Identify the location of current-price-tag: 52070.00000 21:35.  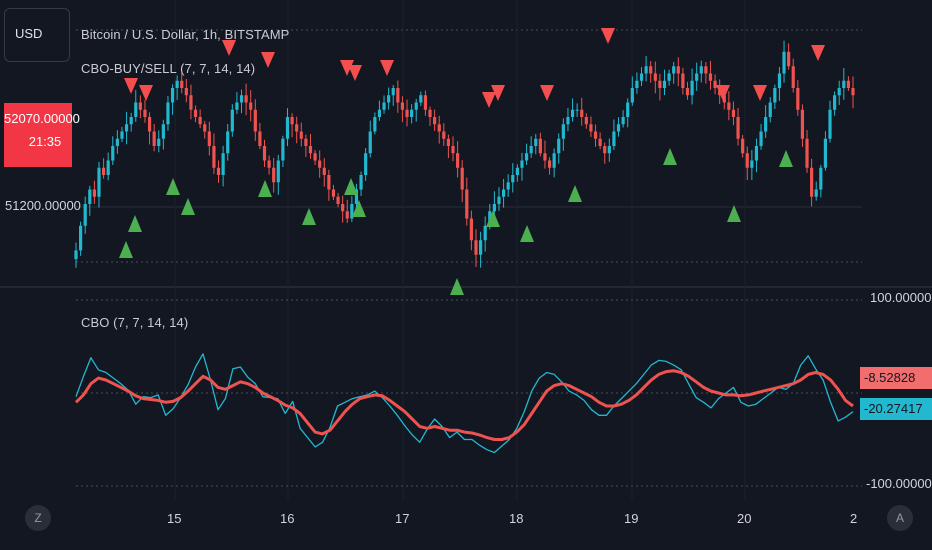
(42, 135).